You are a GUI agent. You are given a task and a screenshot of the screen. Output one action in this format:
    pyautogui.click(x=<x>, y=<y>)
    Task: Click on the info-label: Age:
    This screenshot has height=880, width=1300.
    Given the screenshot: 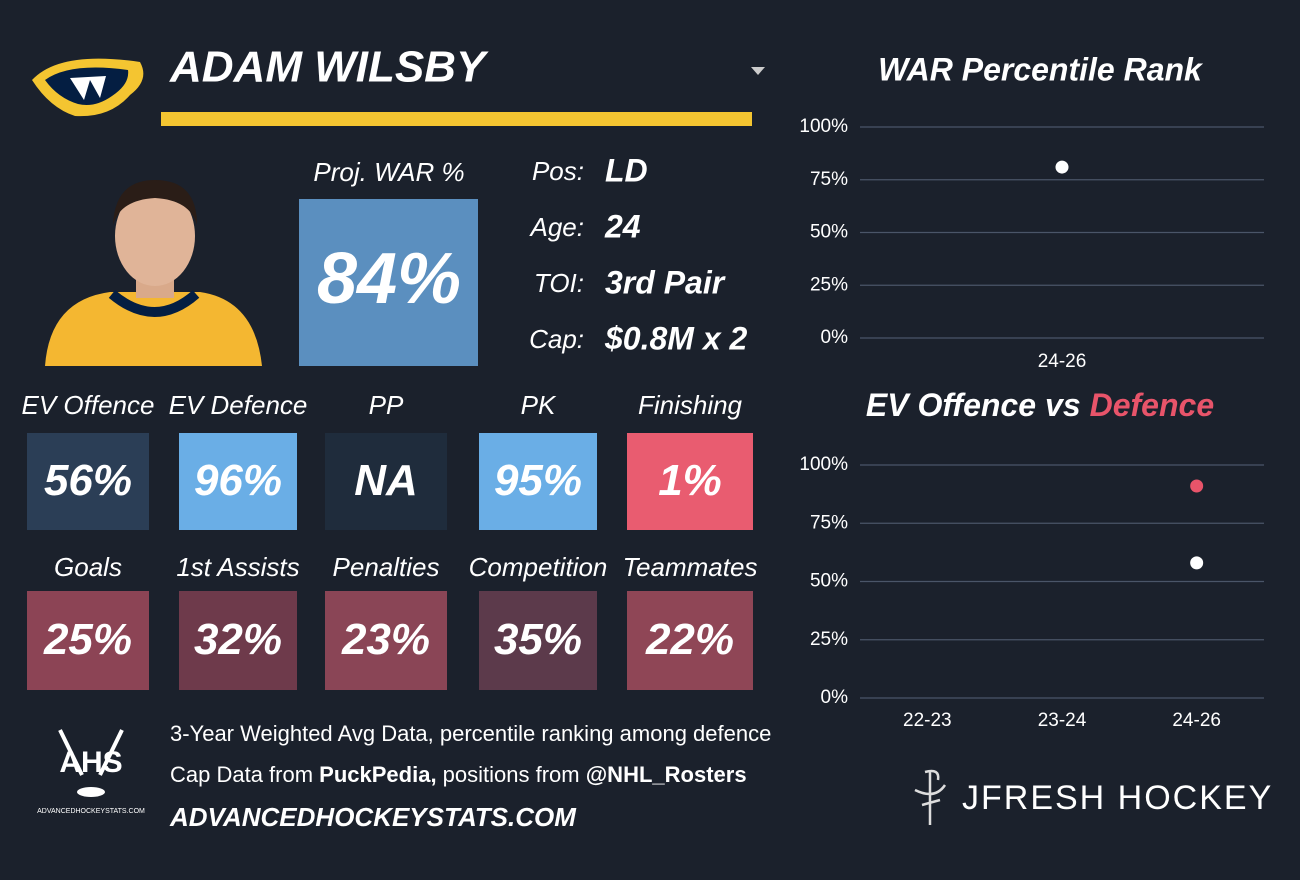 What is the action you would take?
    pyautogui.click(x=557, y=227)
    